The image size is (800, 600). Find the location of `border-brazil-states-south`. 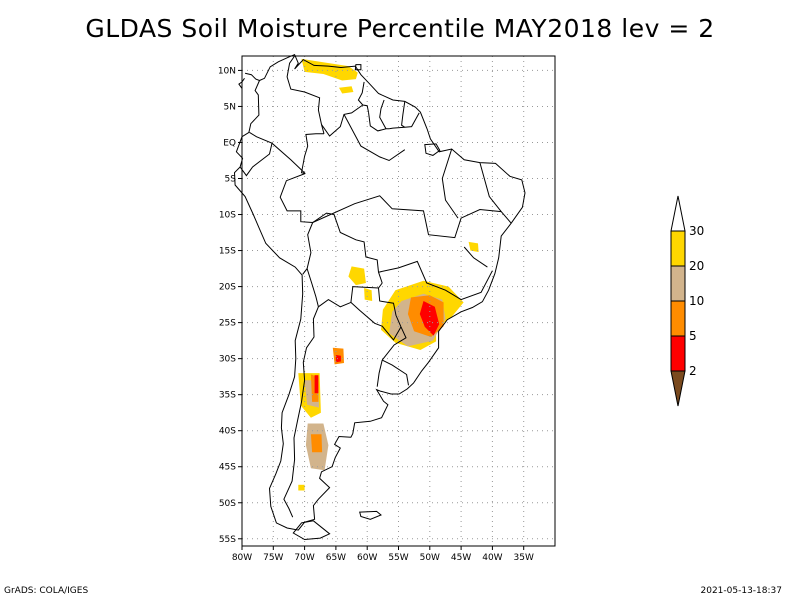

border-brazil-states-south is located at coordinates (435, 280).